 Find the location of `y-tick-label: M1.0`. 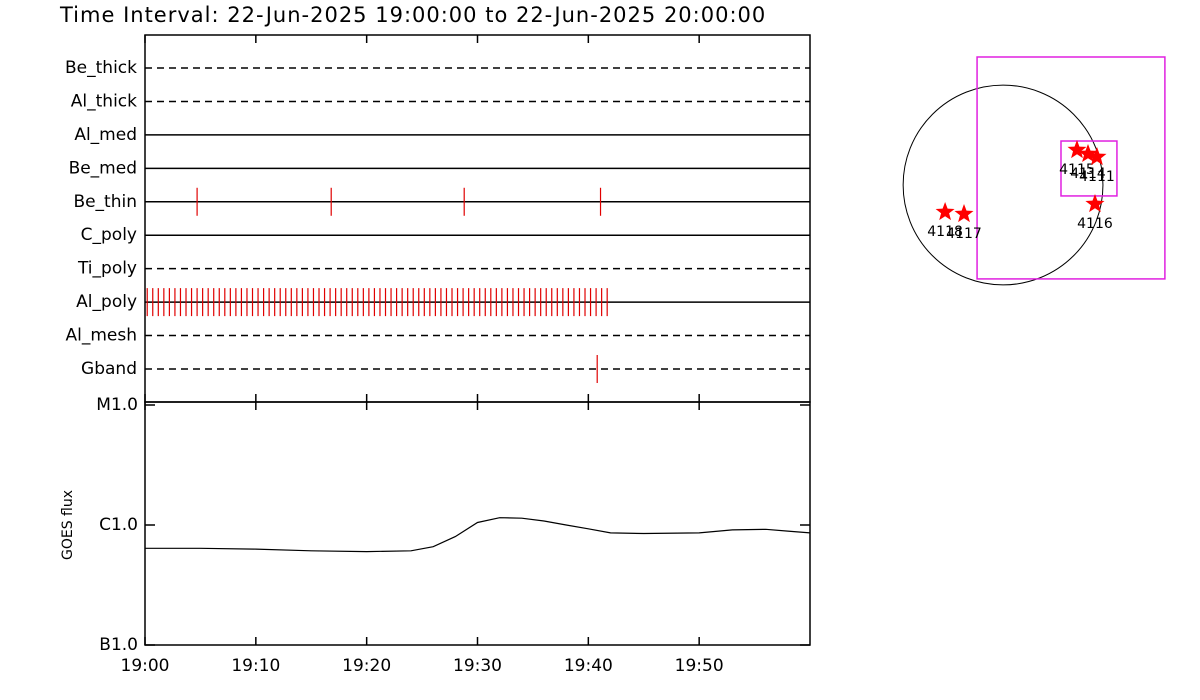

y-tick-label: M1.0 is located at coordinates (117, 405).